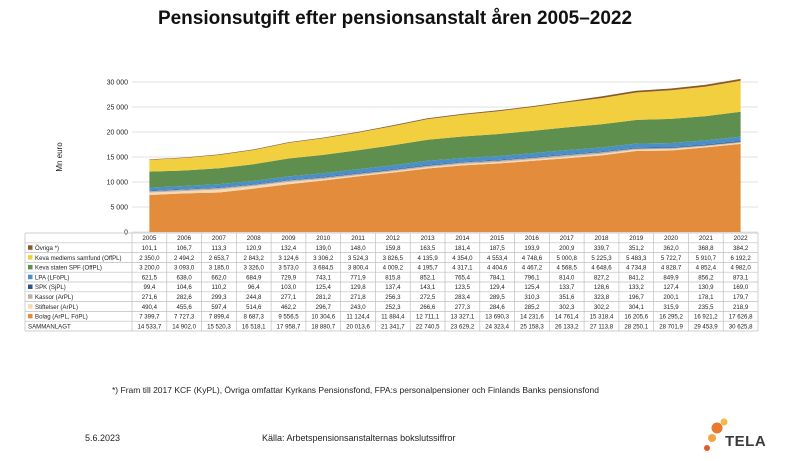  I want to click on data-label: 5 000,8, so click(567, 258).